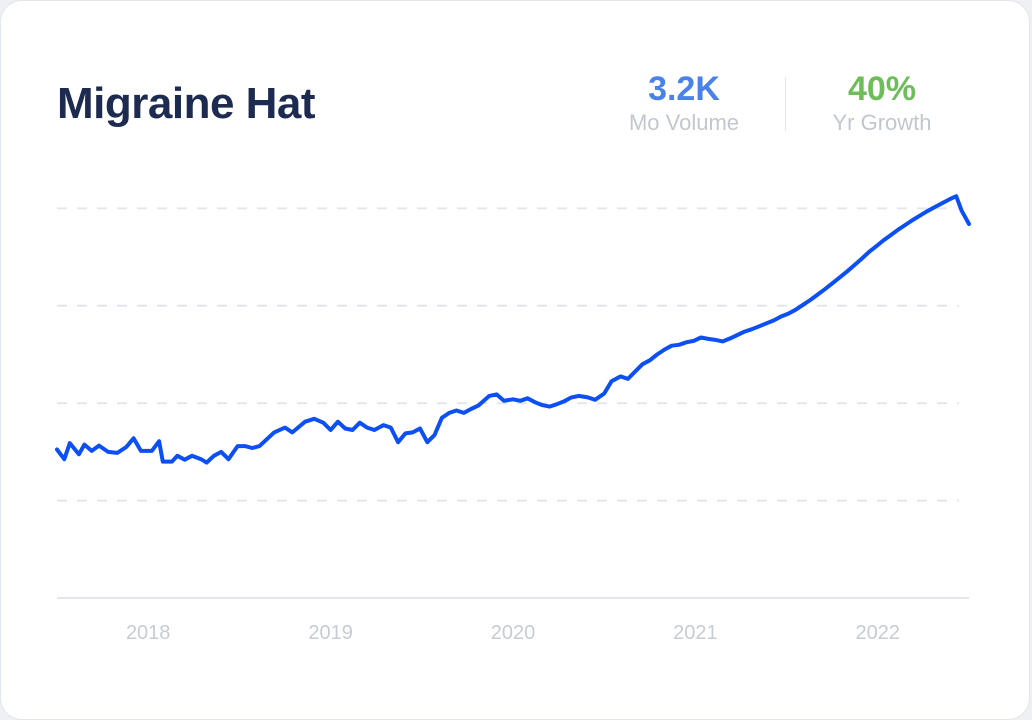 The width and height of the screenshot is (1032, 720). I want to click on x-tick-label-2022: 2022, so click(878, 633).